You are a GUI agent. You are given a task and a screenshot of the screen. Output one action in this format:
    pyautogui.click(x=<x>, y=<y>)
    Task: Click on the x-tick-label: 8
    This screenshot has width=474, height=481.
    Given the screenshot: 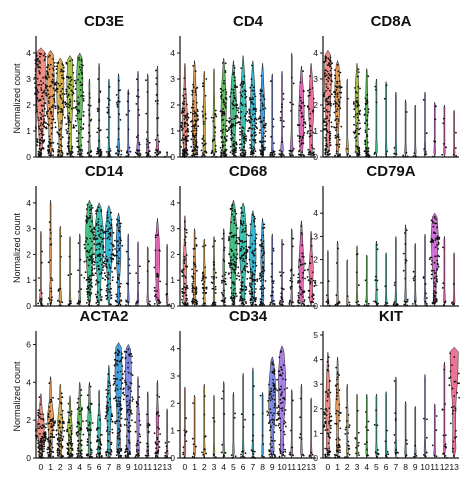 What is the action you would take?
    pyautogui.click(x=118, y=467)
    